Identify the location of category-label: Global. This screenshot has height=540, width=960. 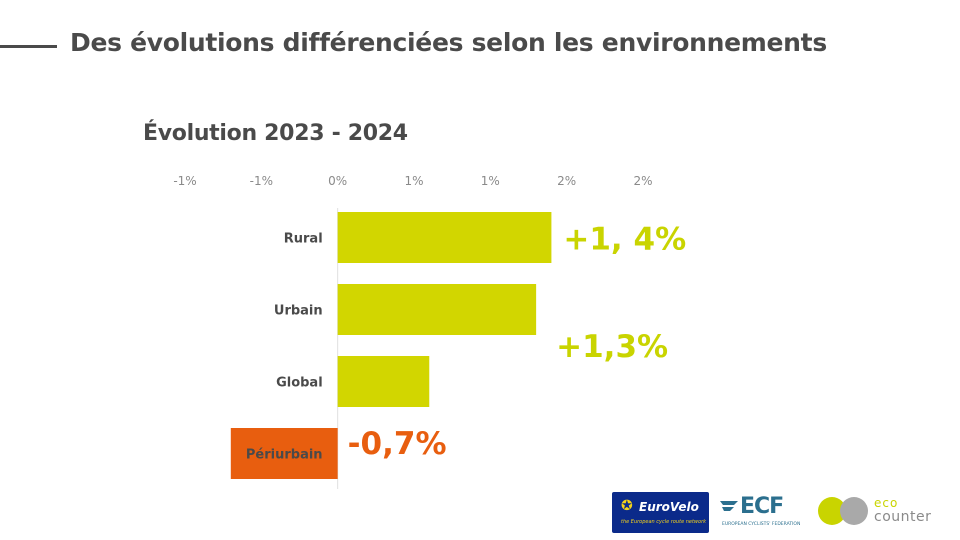
(299, 383).